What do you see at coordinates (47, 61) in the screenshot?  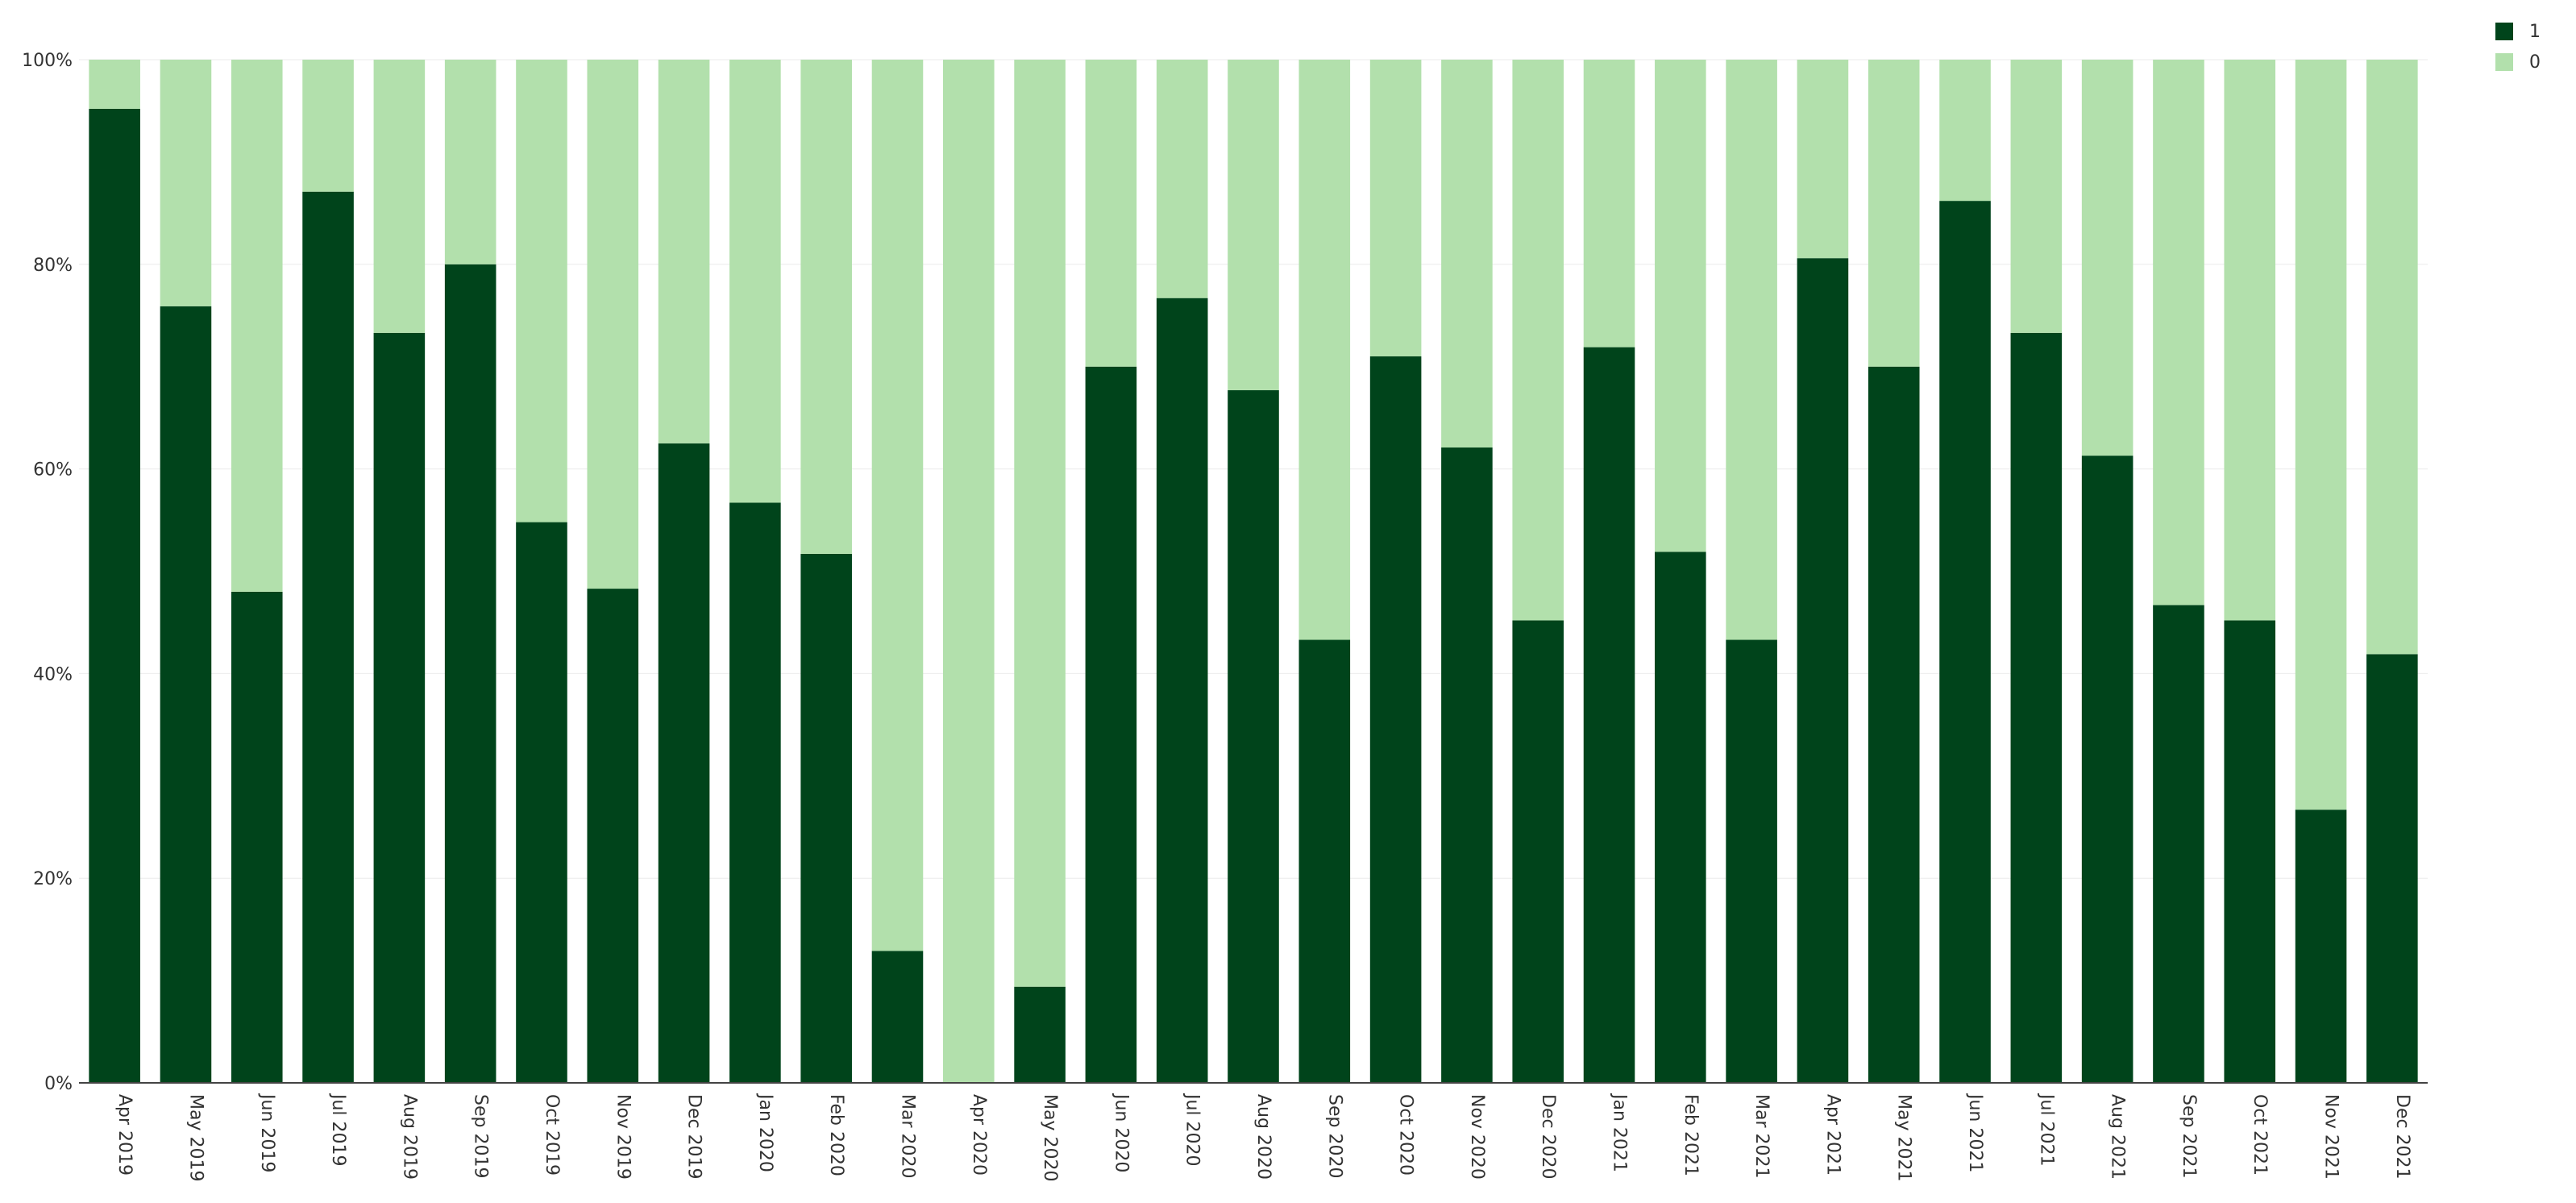 I see `y-tick-label: 100%` at bounding box center [47, 61].